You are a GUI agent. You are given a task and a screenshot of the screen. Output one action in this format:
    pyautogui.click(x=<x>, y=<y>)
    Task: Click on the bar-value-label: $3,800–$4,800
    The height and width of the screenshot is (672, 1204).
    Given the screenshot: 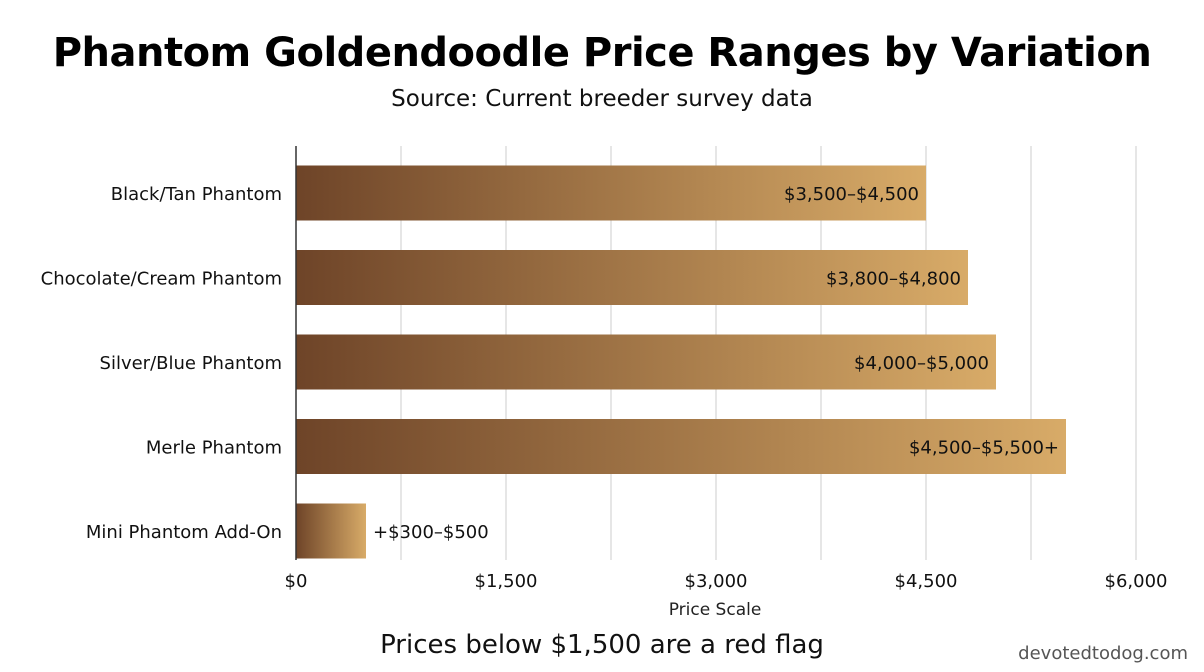 What is the action you would take?
    pyautogui.click(x=893, y=279)
    